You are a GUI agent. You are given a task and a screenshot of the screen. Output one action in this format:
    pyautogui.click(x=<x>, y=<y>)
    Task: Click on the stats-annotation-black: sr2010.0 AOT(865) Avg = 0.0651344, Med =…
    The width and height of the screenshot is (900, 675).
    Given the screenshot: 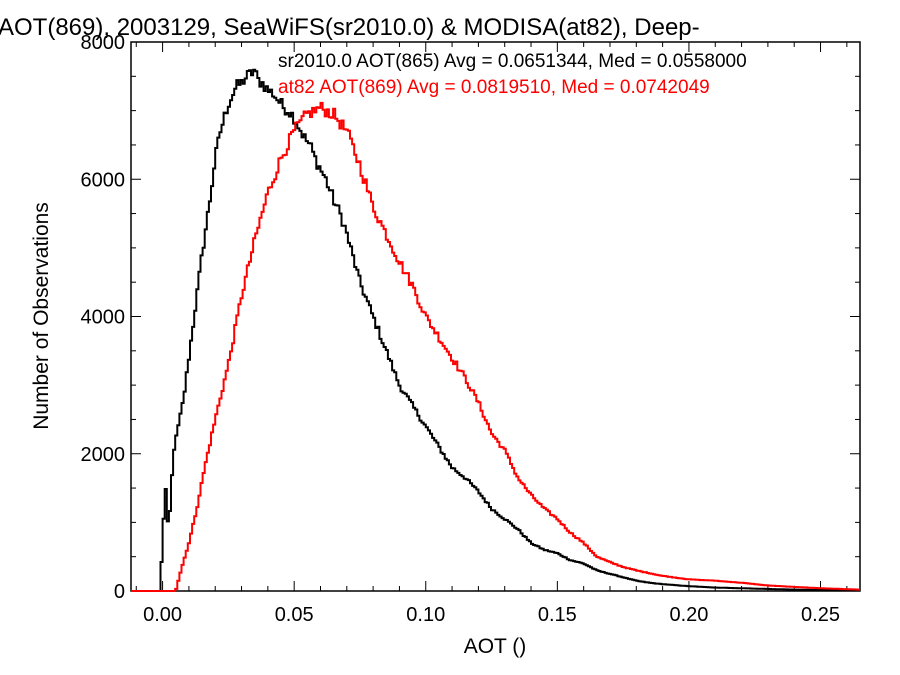 What is the action you would take?
    pyautogui.click(x=512, y=61)
    